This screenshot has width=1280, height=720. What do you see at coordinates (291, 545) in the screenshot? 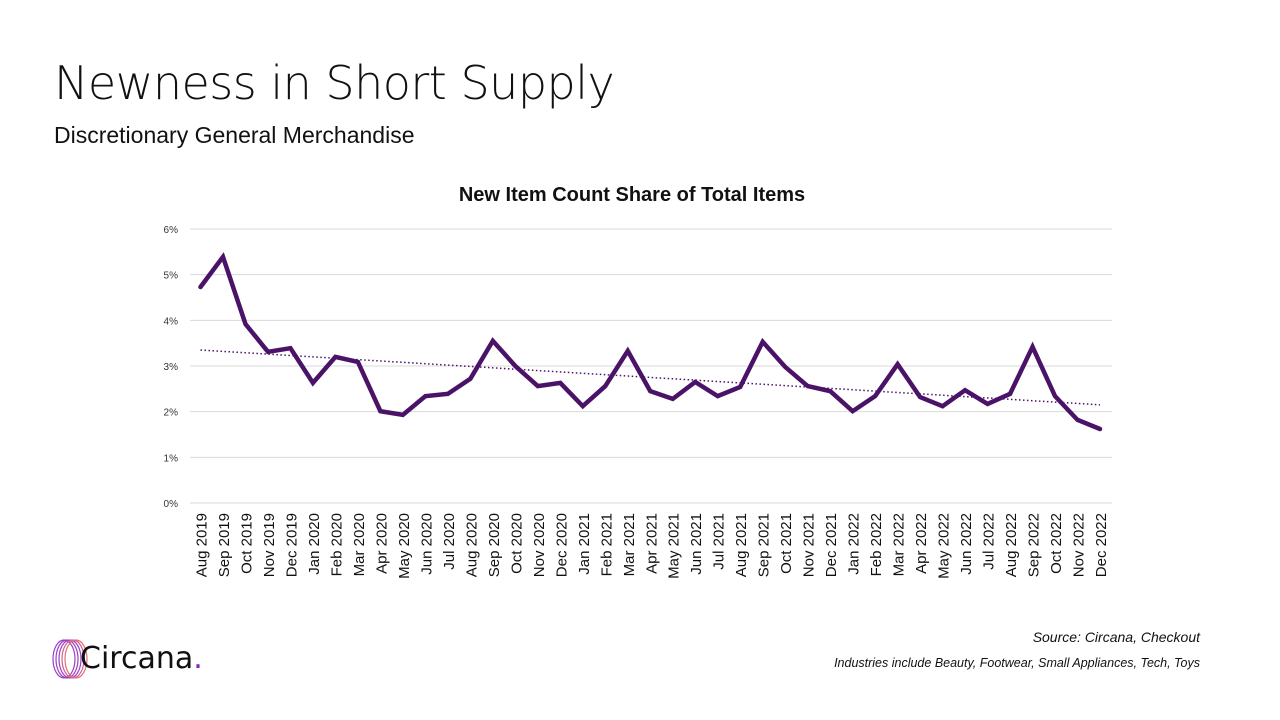
I see `x-tick-label: Dec 2019` at bounding box center [291, 545].